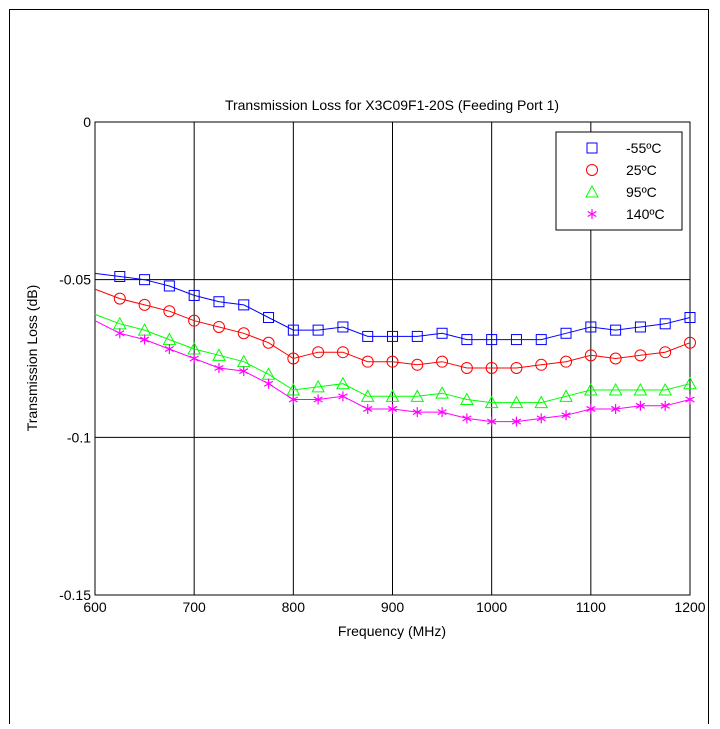  What do you see at coordinates (32, 358) in the screenshot?
I see `y-axis-label: Transmission Loss (dB)` at bounding box center [32, 358].